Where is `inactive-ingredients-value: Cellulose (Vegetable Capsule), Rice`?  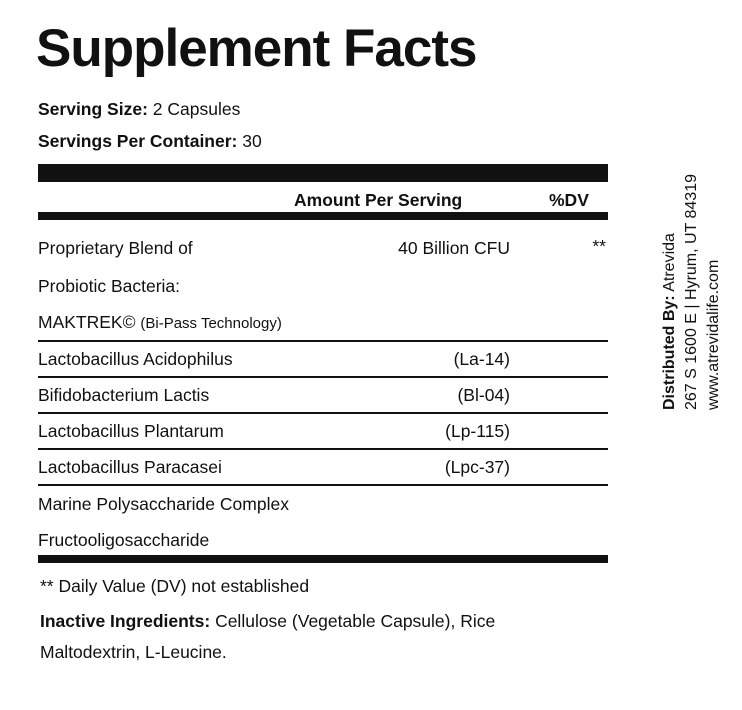 inactive-ingredients-value: Cellulose (Vegetable Capsule), Rice is located at coordinates (355, 621).